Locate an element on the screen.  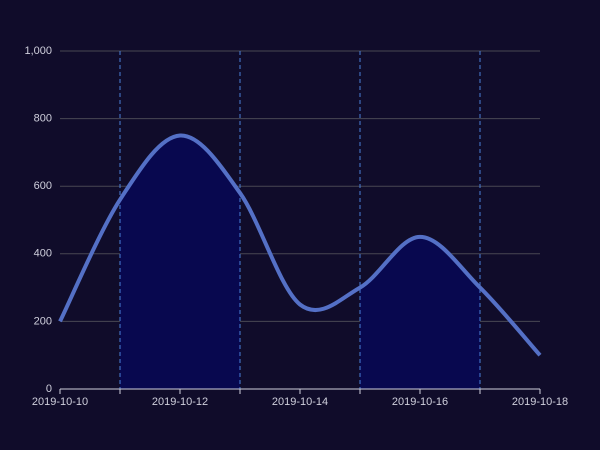
y-tick-label: 400 is located at coordinates (43, 254).